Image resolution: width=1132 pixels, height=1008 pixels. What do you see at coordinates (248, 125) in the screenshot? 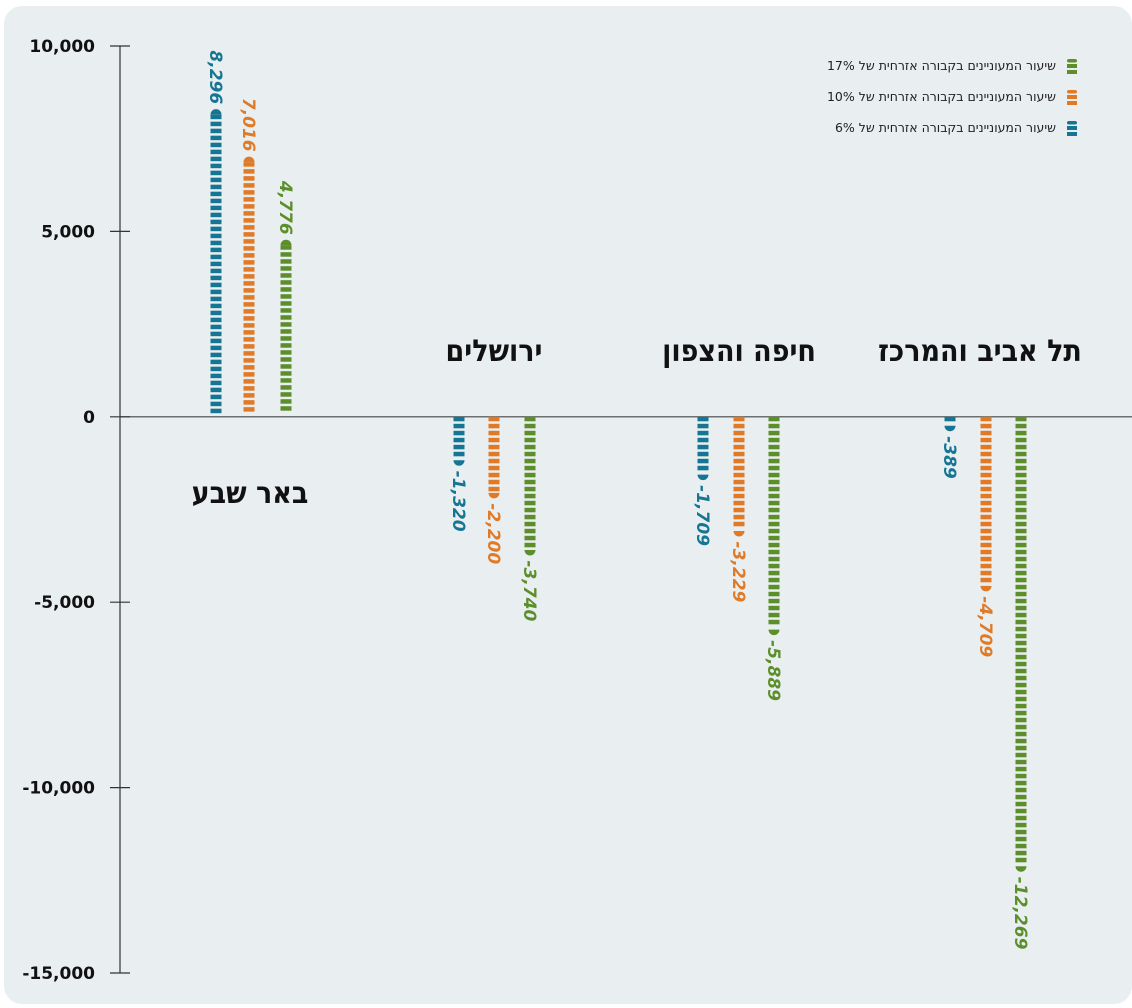
I see `value-label: 7,016` at bounding box center [248, 125].